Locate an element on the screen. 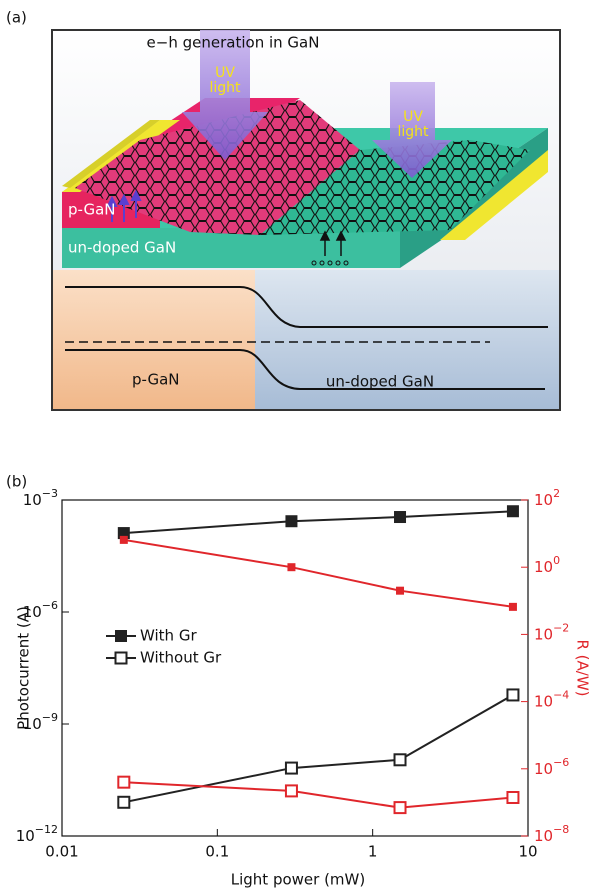 Image resolution: width=603 pixels, height=894 pixels. panel-label: (a) is located at coordinates (16, 18).